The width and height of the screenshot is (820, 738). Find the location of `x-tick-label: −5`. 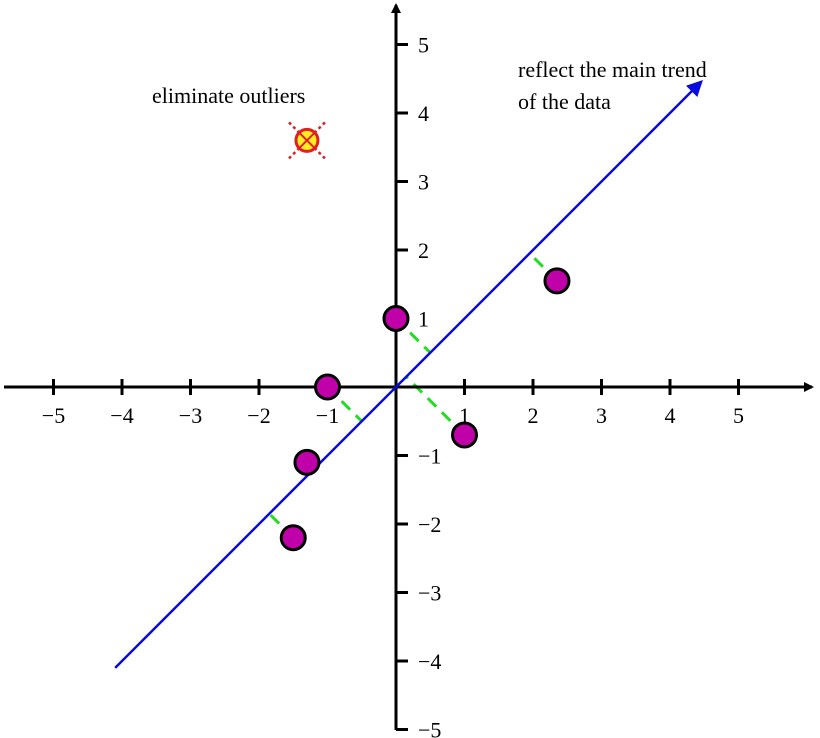

x-tick-label: −5 is located at coordinates (53, 415).